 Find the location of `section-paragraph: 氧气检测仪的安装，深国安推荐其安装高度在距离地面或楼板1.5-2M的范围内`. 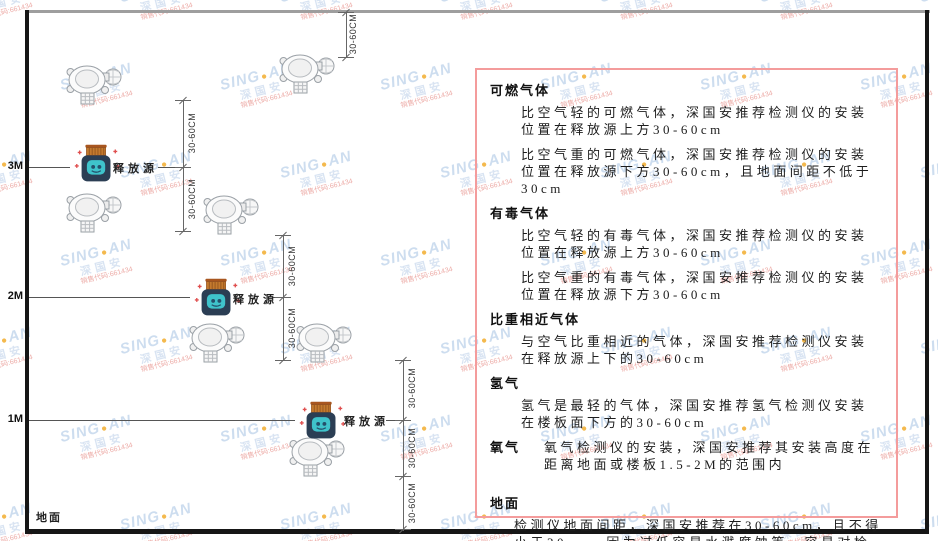

section-paragraph: 氧气检测仪的安装，深国安推荐其安装高度在距离地面或楼板1.5-2M的范围内 is located at coordinates (709, 456).